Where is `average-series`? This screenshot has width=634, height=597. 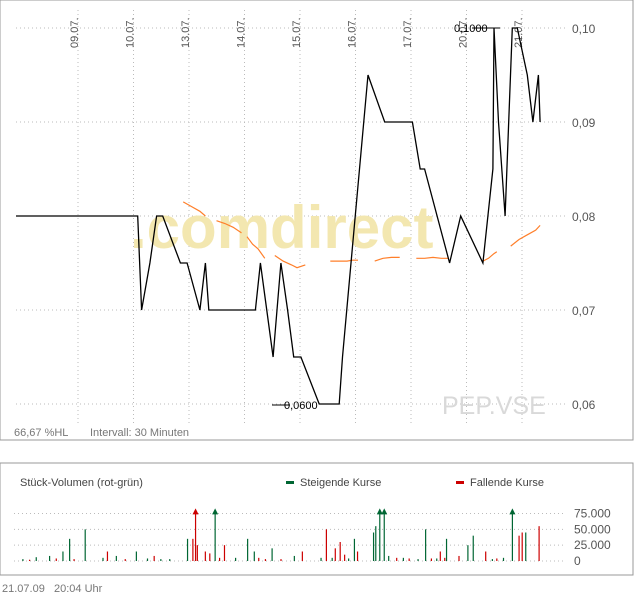 average-series is located at coordinates (361, 235).